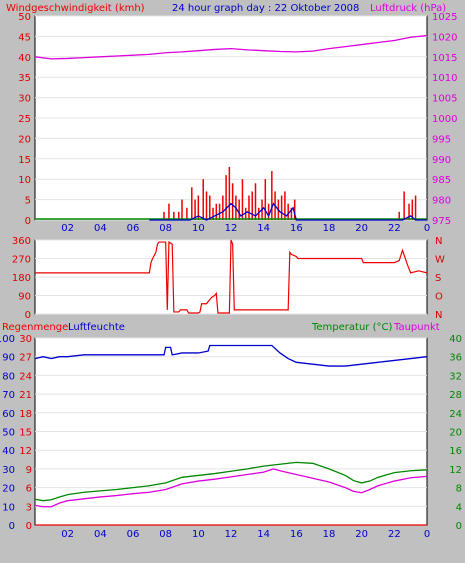 Image resolution: width=465 pixels, height=563 pixels. What do you see at coordinates (25, 414) in the screenshot?
I see `rain-tick: 18` at bounding box center [25, 414].